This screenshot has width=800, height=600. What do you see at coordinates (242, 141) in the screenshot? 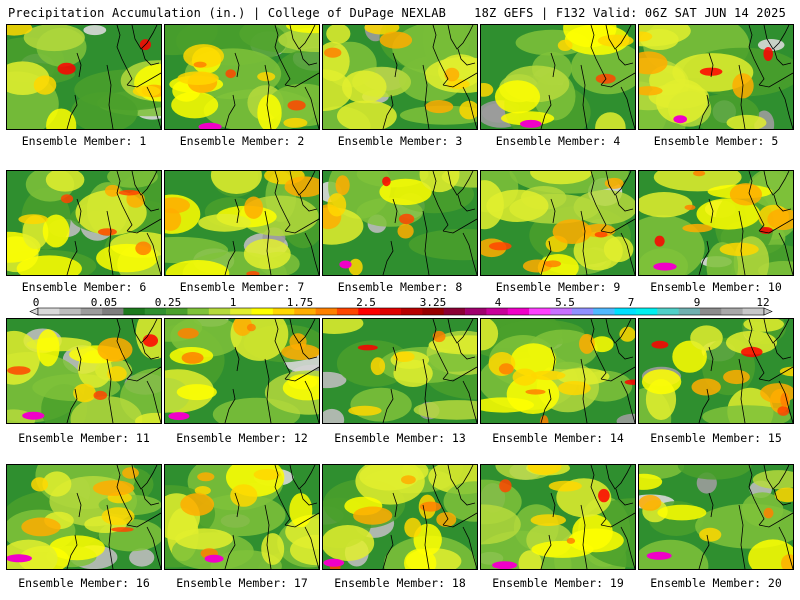
I see `ensemble-member-label: Ensemble Member: 2` at bounding box center [242, 141].